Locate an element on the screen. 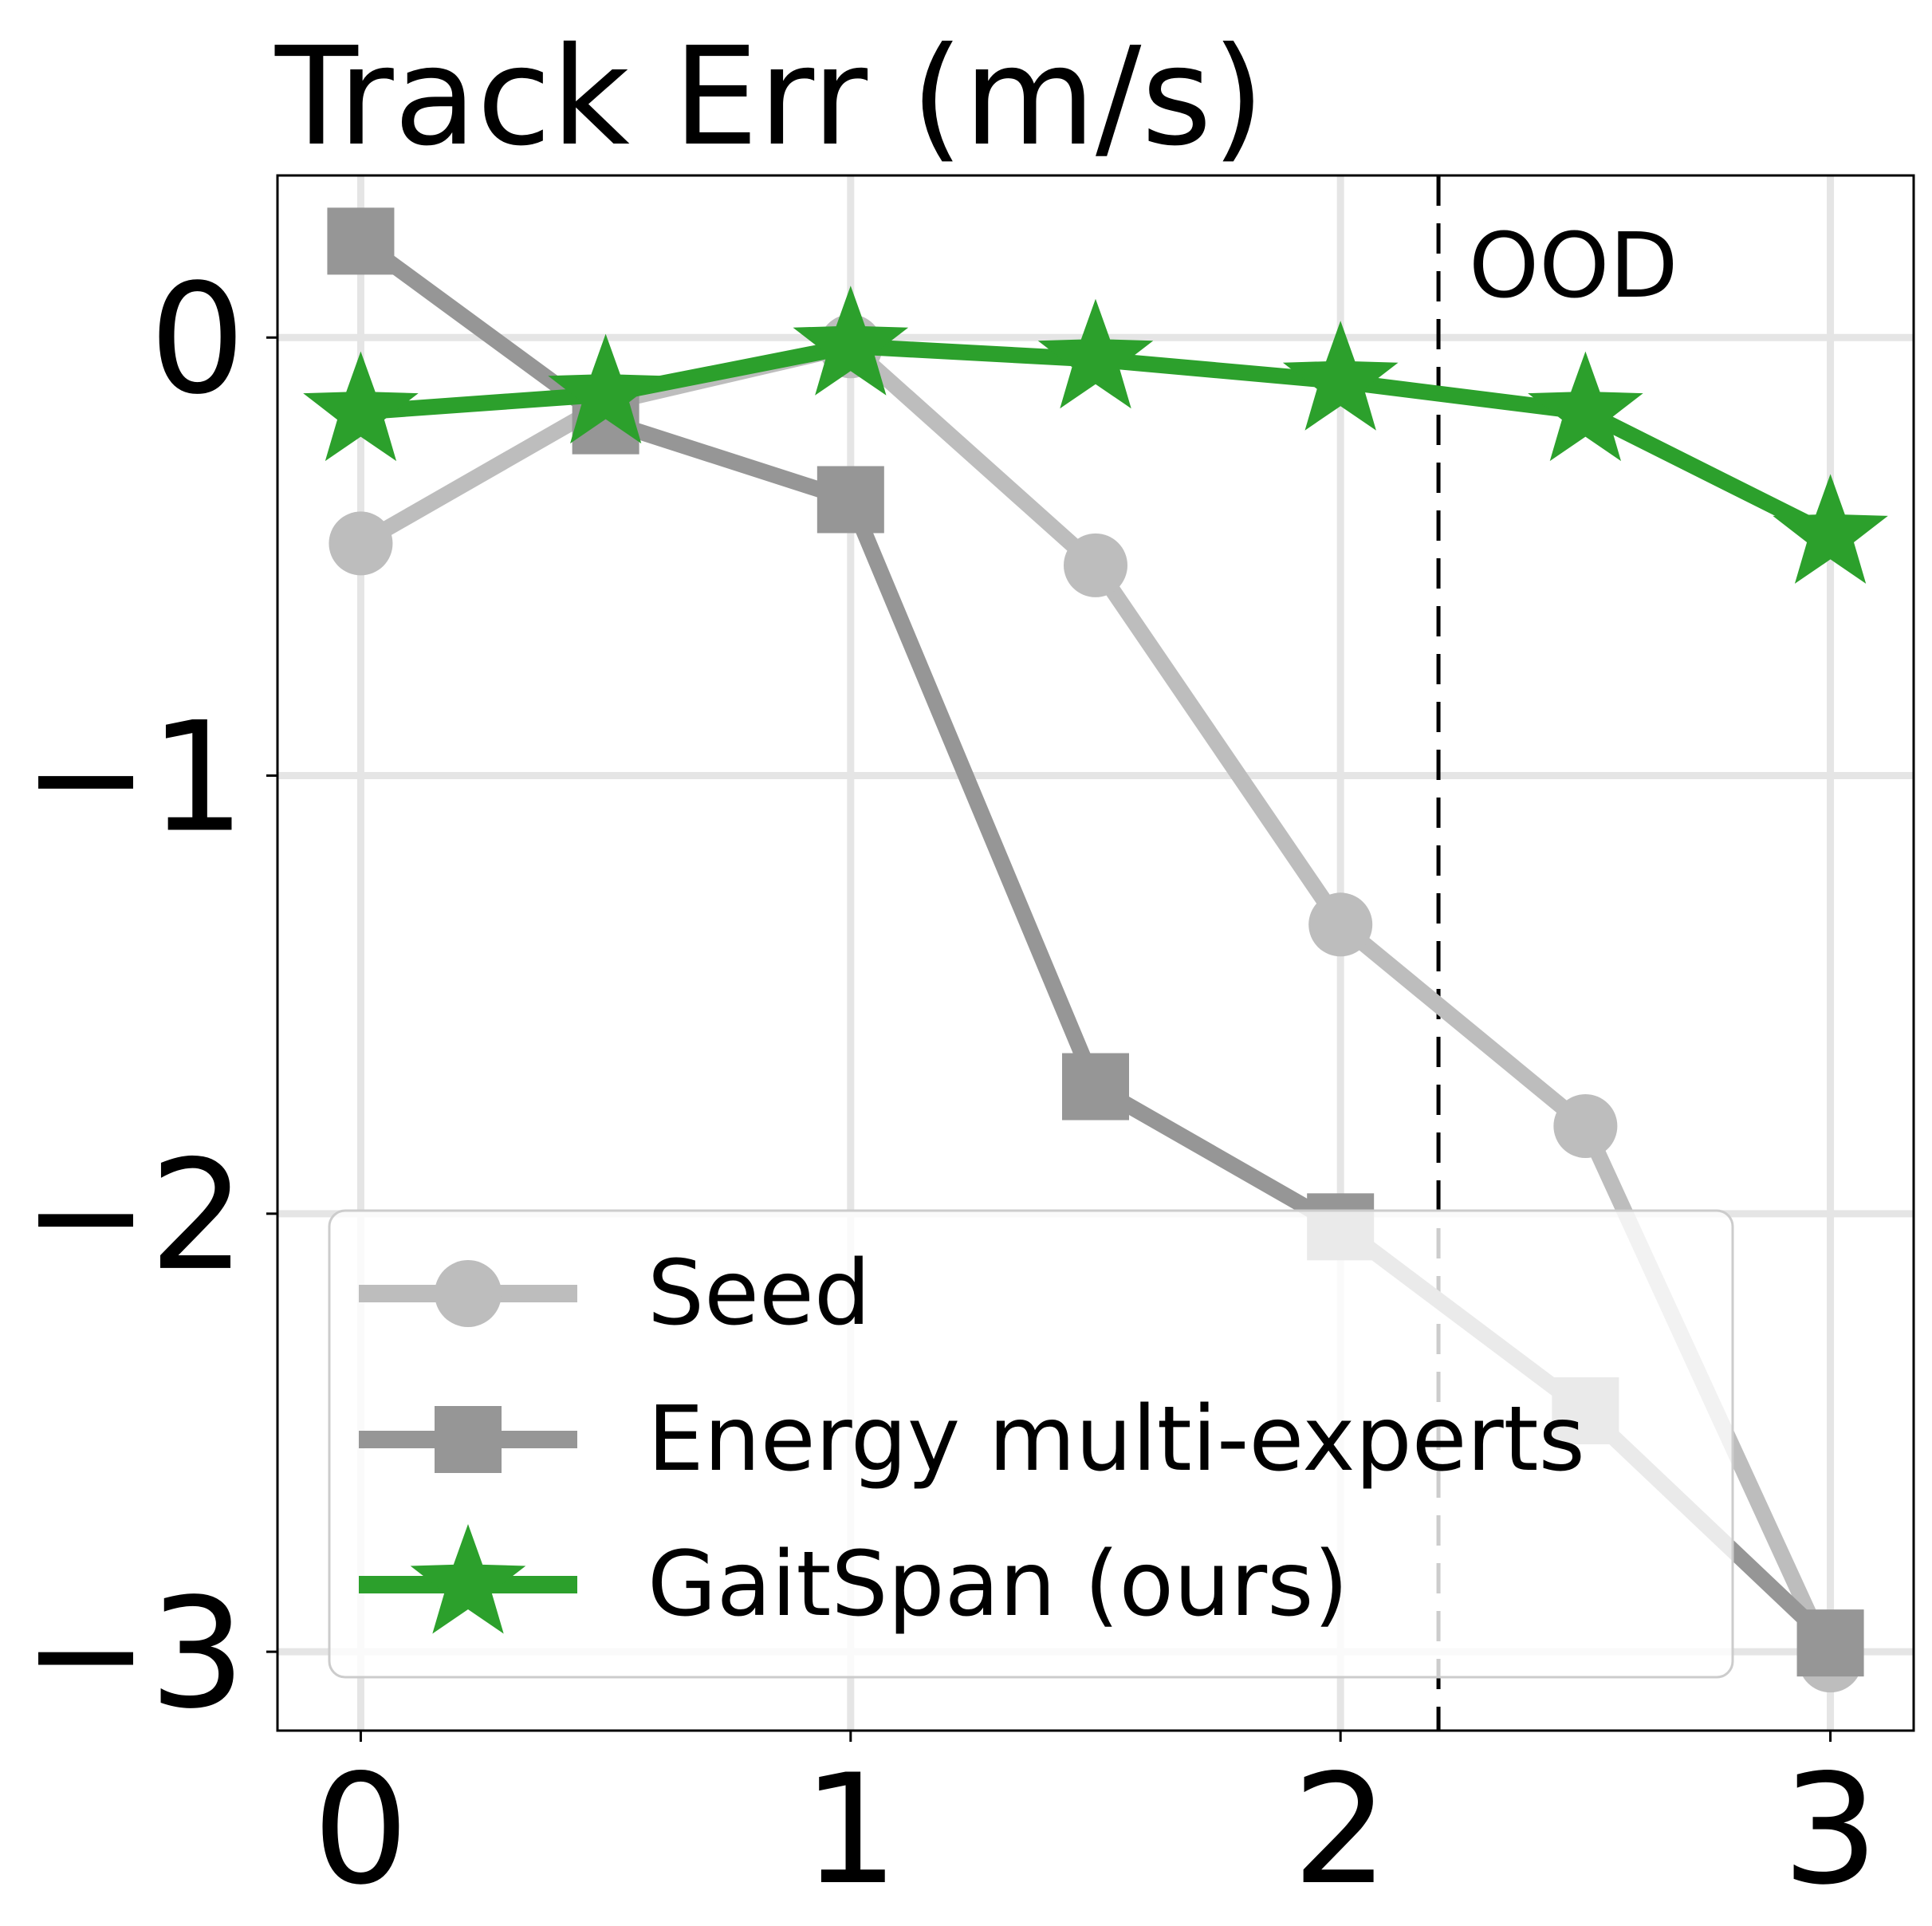 This screenshot has width=1932, height=1926. series-gaitspan-ours is located at coordinates (1095, 435).